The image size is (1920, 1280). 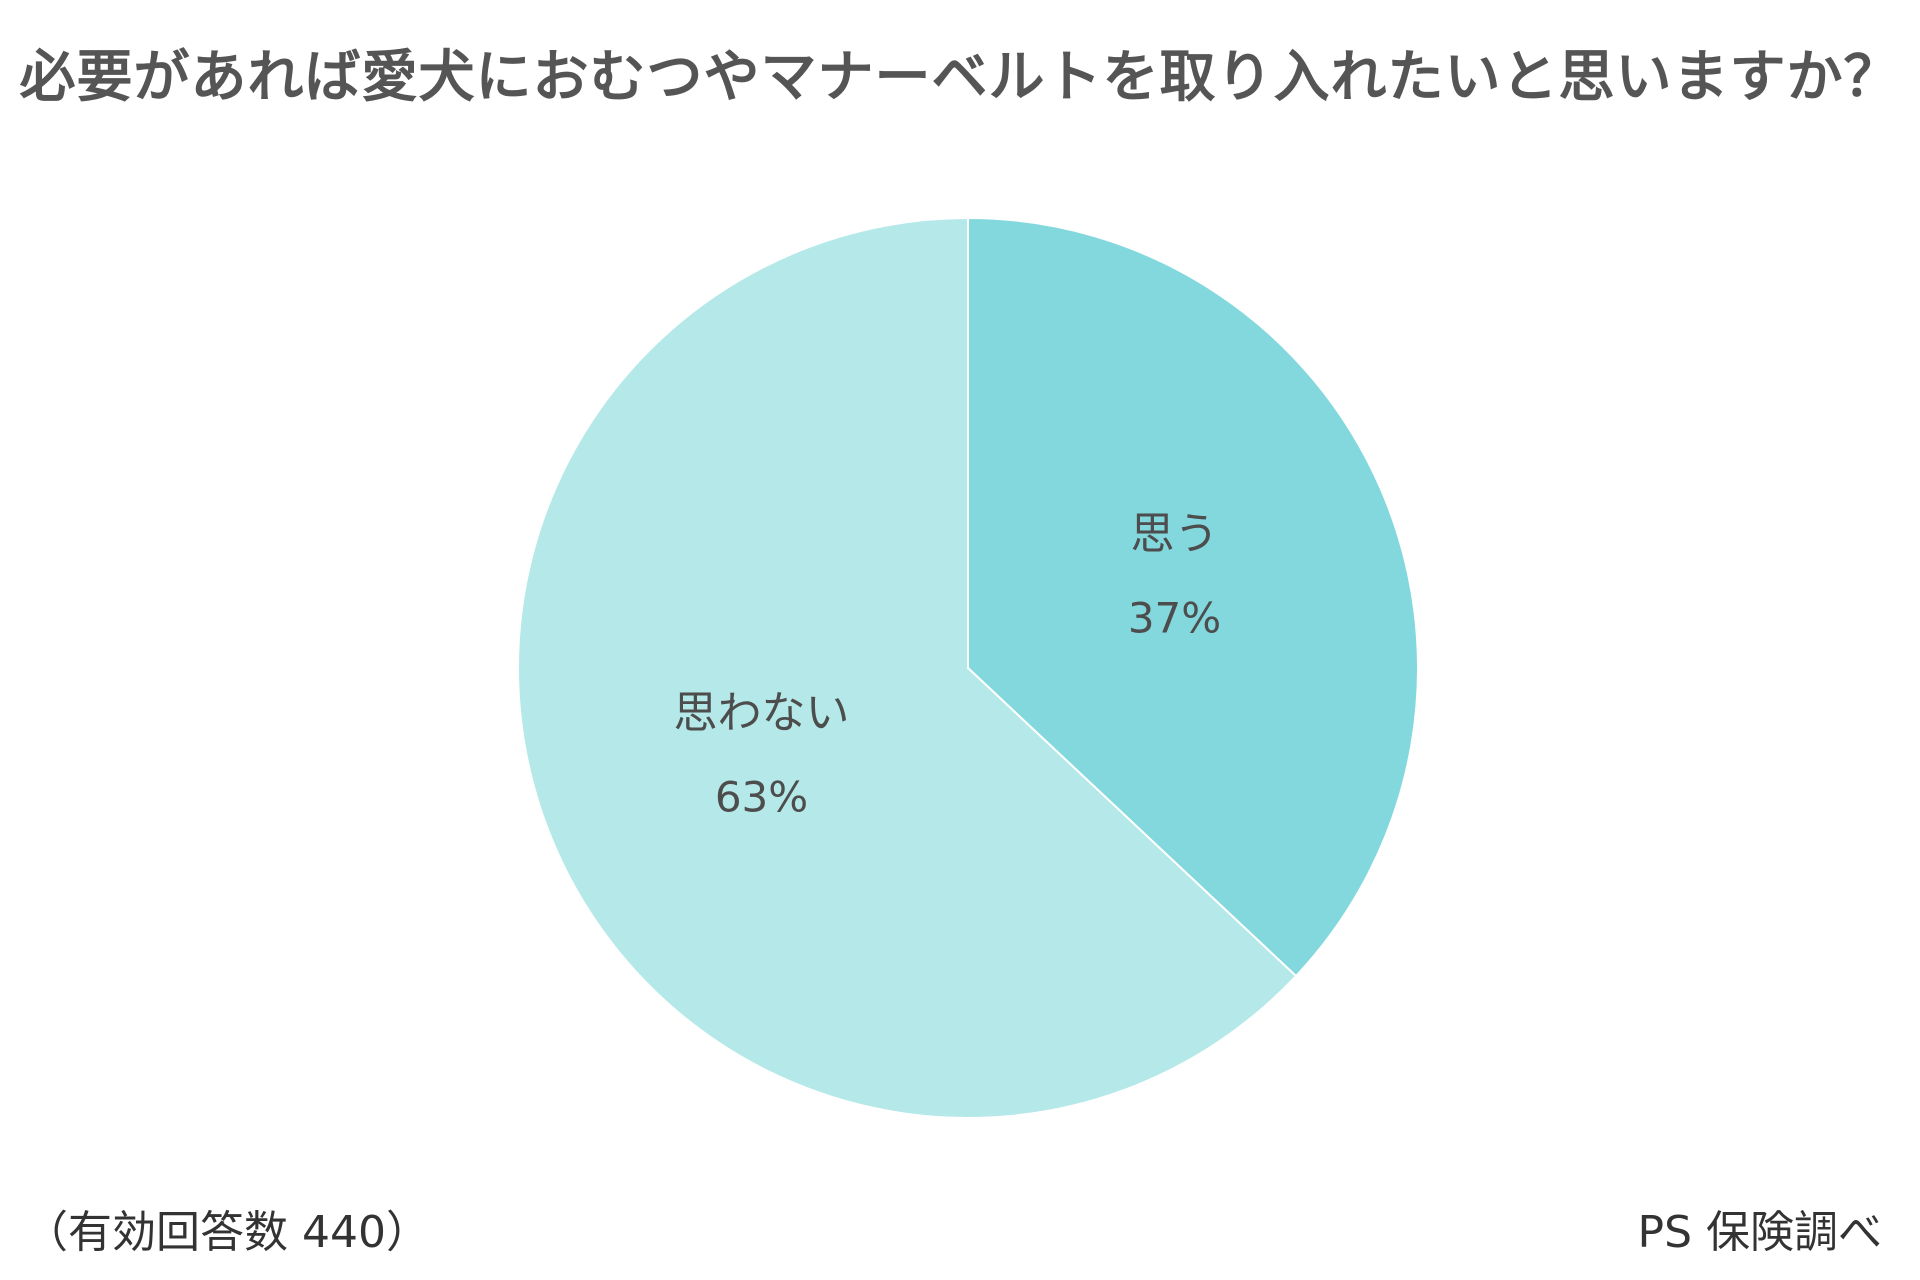 What do you see at coordinates (762, 712) in the screenshot?
I see `slice-label-1: 思わない` at bounding box center [762, 712].